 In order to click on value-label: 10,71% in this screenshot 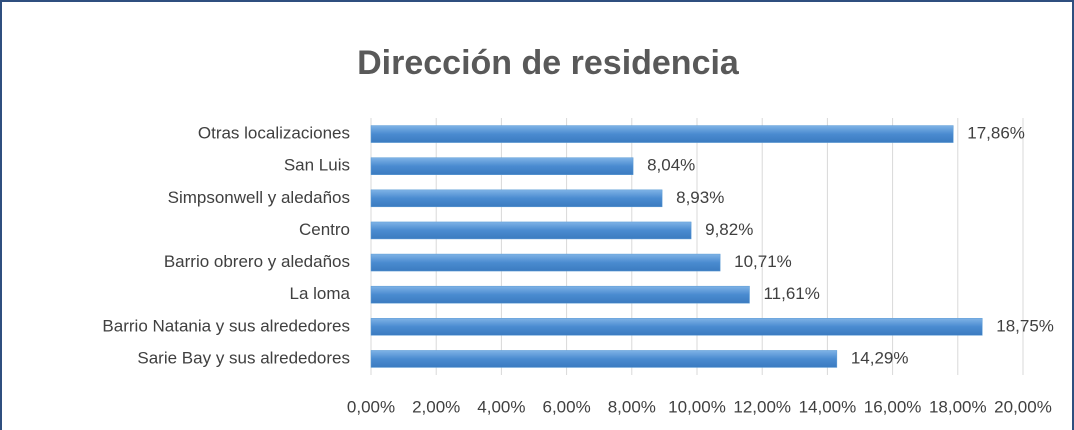, I will do `click(763, 261)`.